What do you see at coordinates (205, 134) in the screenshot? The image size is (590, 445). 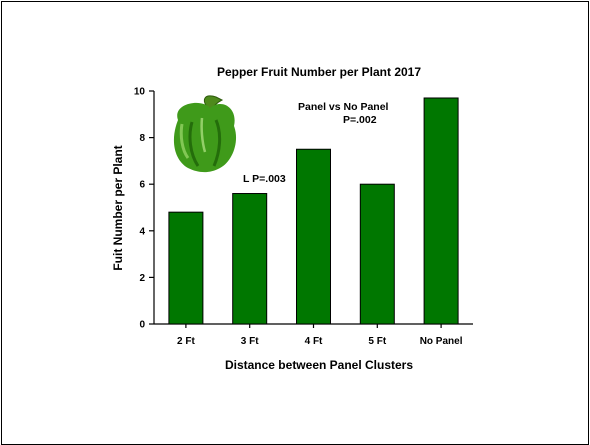 I see `green-bell-pepper-icon` at bounding box center [205, 134].